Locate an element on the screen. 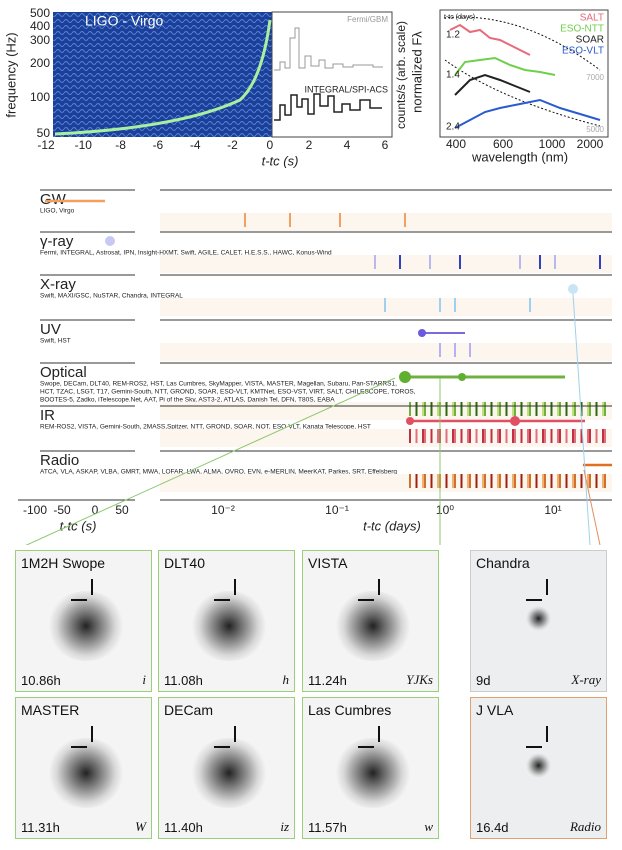 This screenshot has height=850, width=622. chirp-track is located at coordinates (163, 77).